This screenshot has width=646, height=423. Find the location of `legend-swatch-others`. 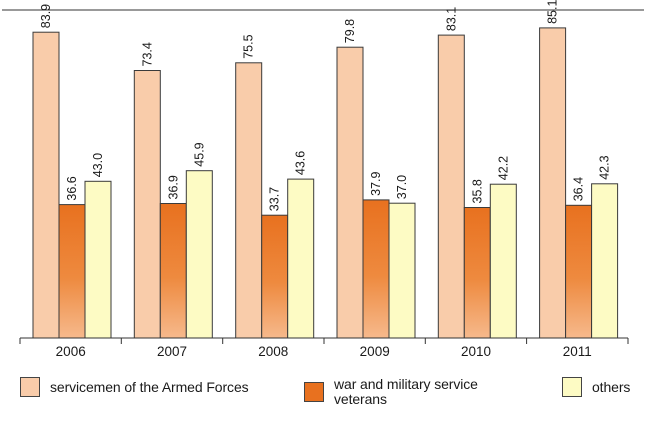

legend-swatch-others is located at coordinates (572, 387).